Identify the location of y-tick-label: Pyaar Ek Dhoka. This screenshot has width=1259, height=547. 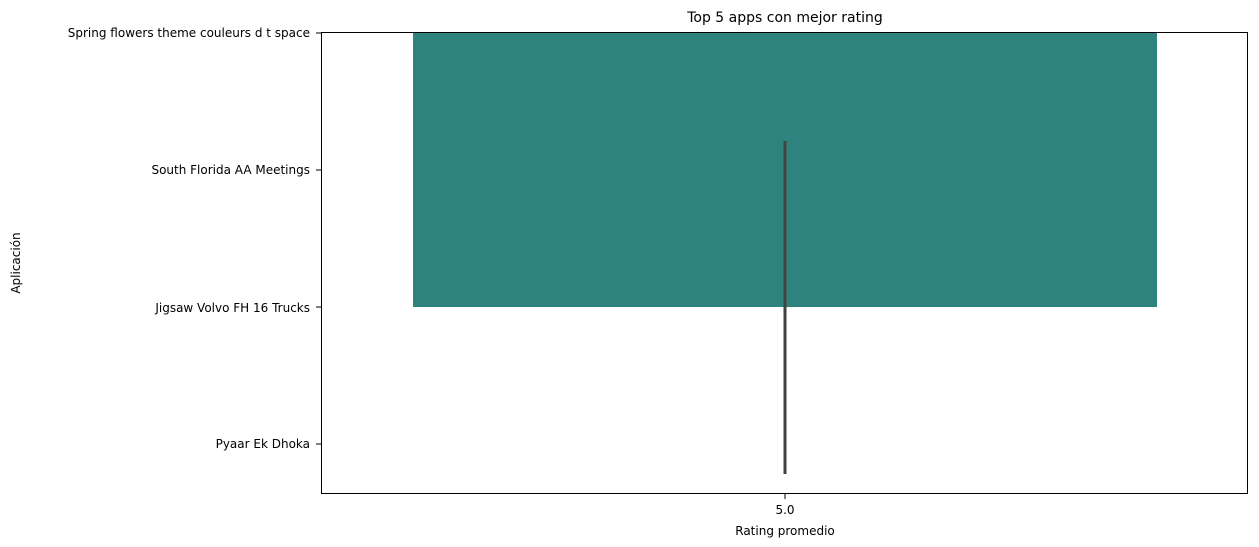
(263, 444).